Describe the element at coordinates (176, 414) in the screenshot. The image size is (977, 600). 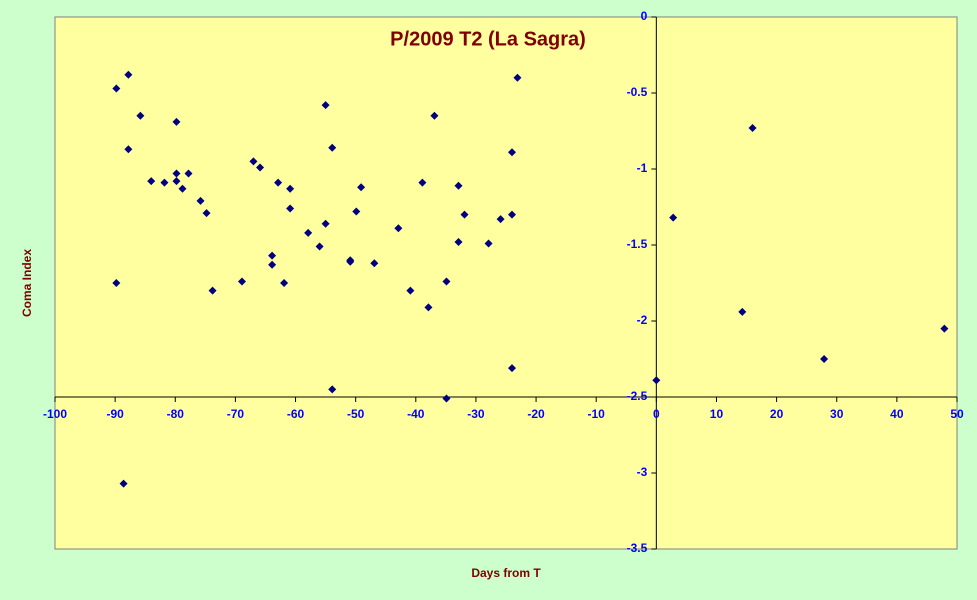
I see `x-tick-label: -80` at that location.